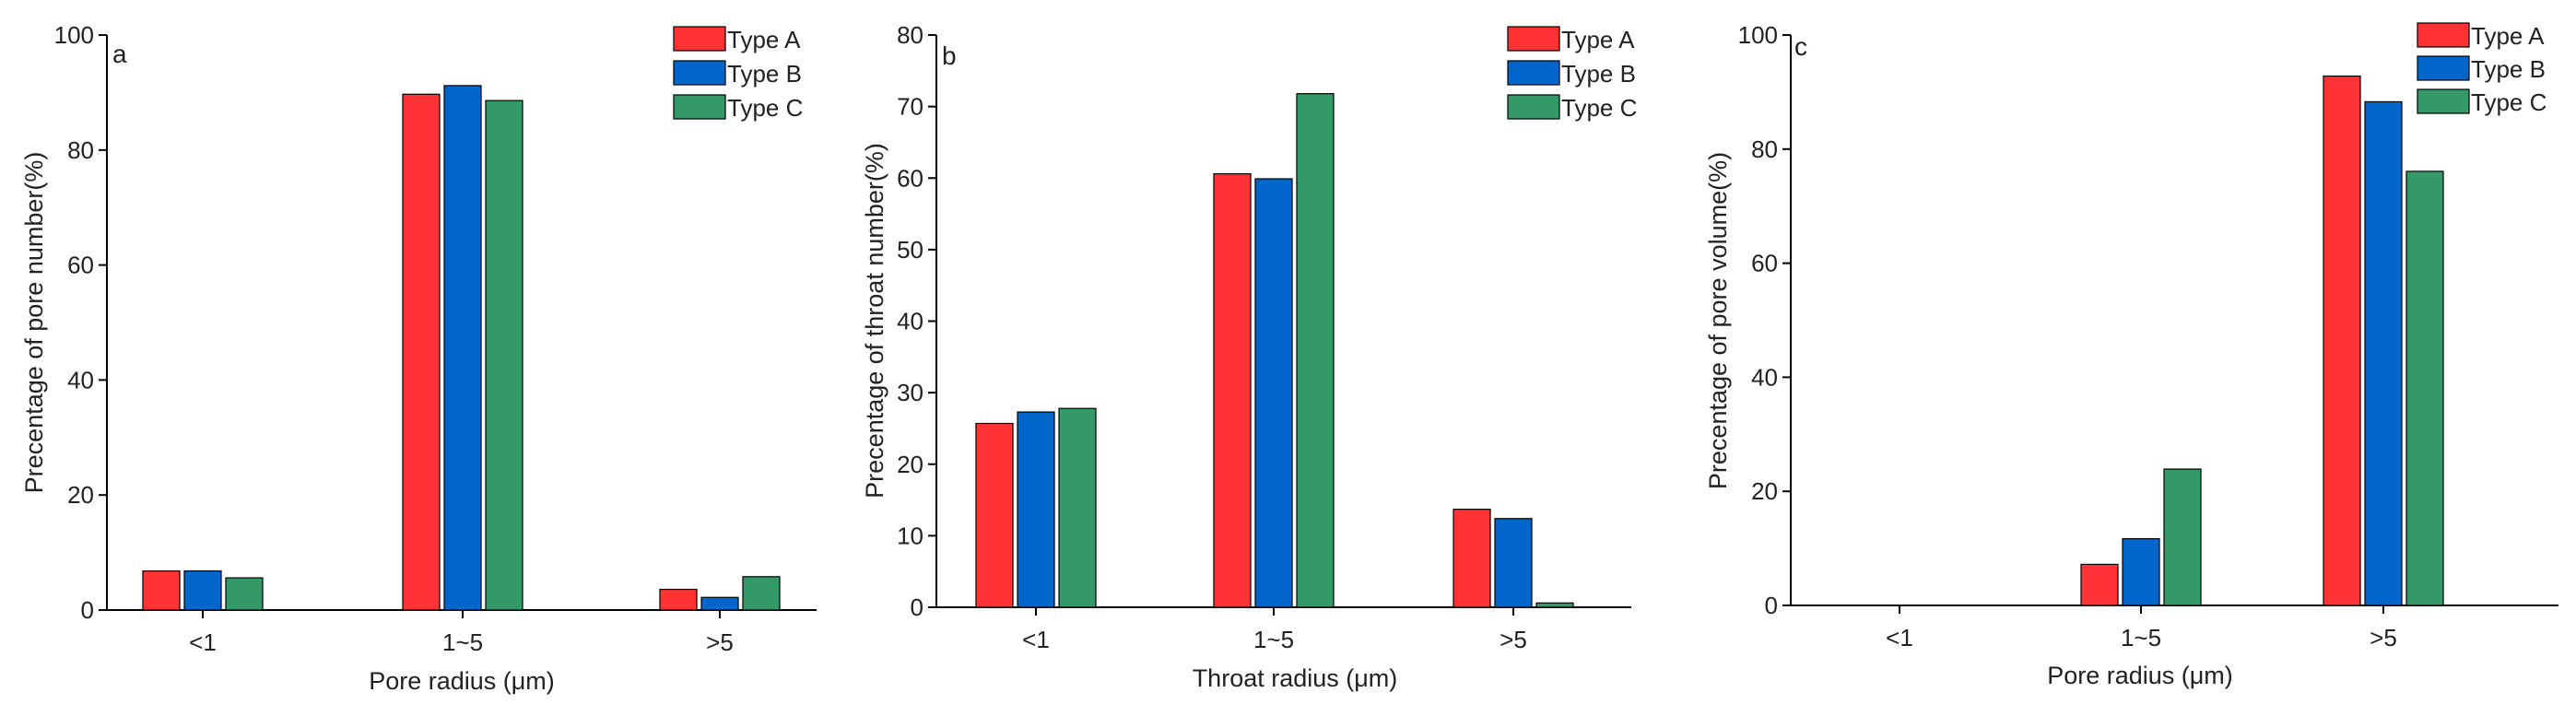 Image resolution: width=2576 pixels, height=716 pixels. What do you see at coordinates (2509, 102) in the screenshot?
I see `panel-c-legend-label-type-c: Type C` at bounding box center [2509, 102].